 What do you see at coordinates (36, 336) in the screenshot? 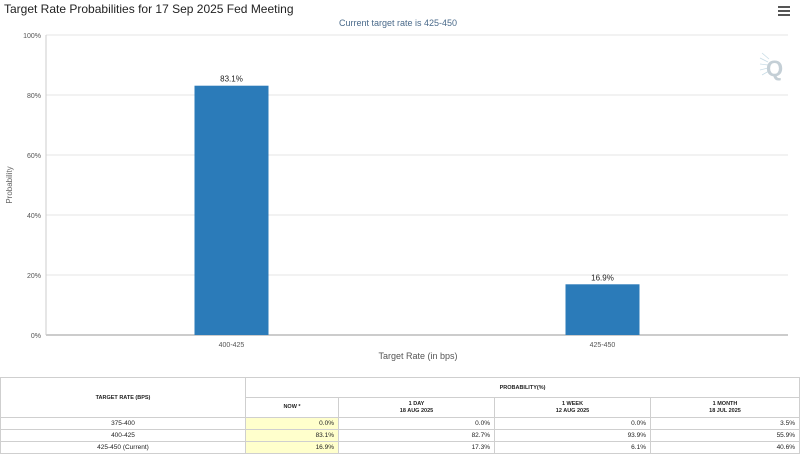
I see `y-tick-label: 0%` at bounding box center [36, 336].